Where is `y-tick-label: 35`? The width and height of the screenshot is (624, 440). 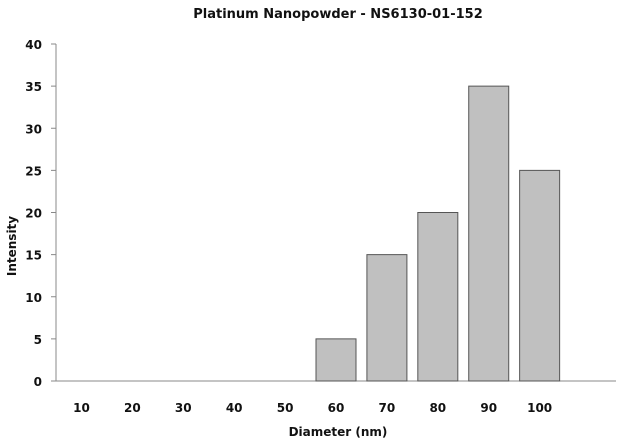
y-tick-label: 35 is located at coordinates (33, 87).